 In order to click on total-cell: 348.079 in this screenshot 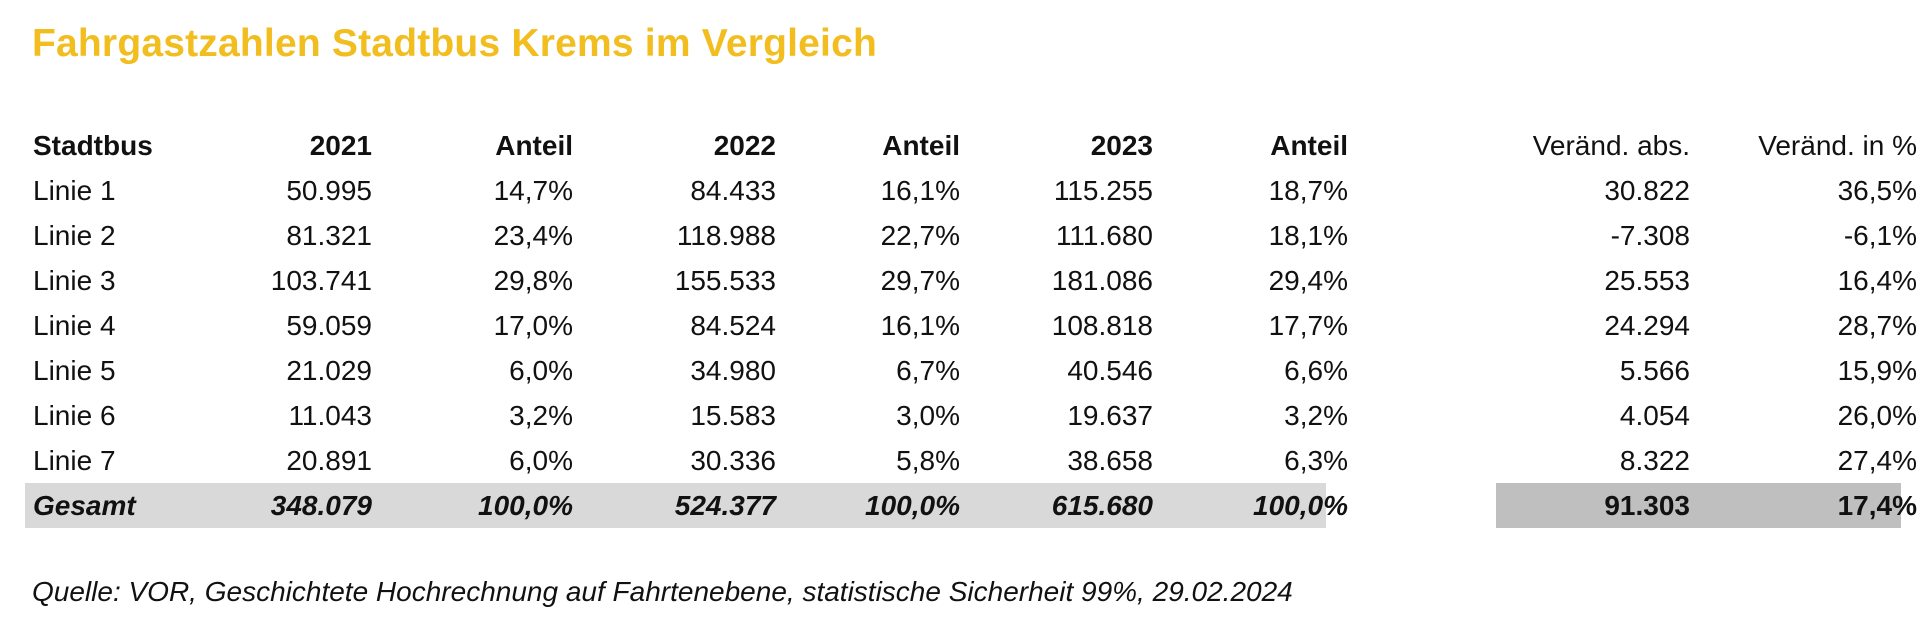, I will do `click(321, 505)`.